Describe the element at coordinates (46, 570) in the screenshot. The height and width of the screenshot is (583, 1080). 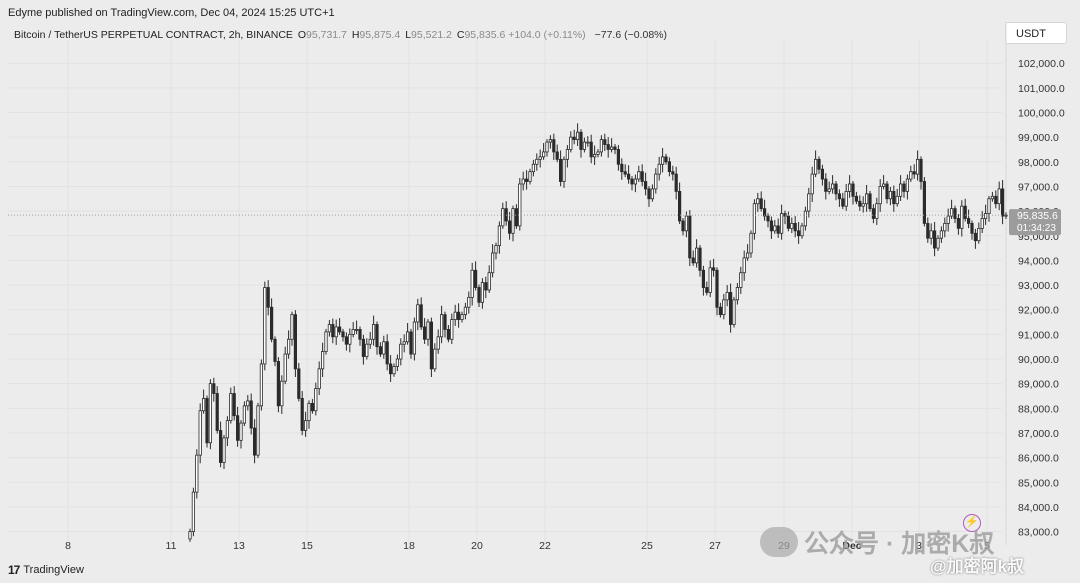
I see `tradingview-footer: 17 TradingView` at that location.